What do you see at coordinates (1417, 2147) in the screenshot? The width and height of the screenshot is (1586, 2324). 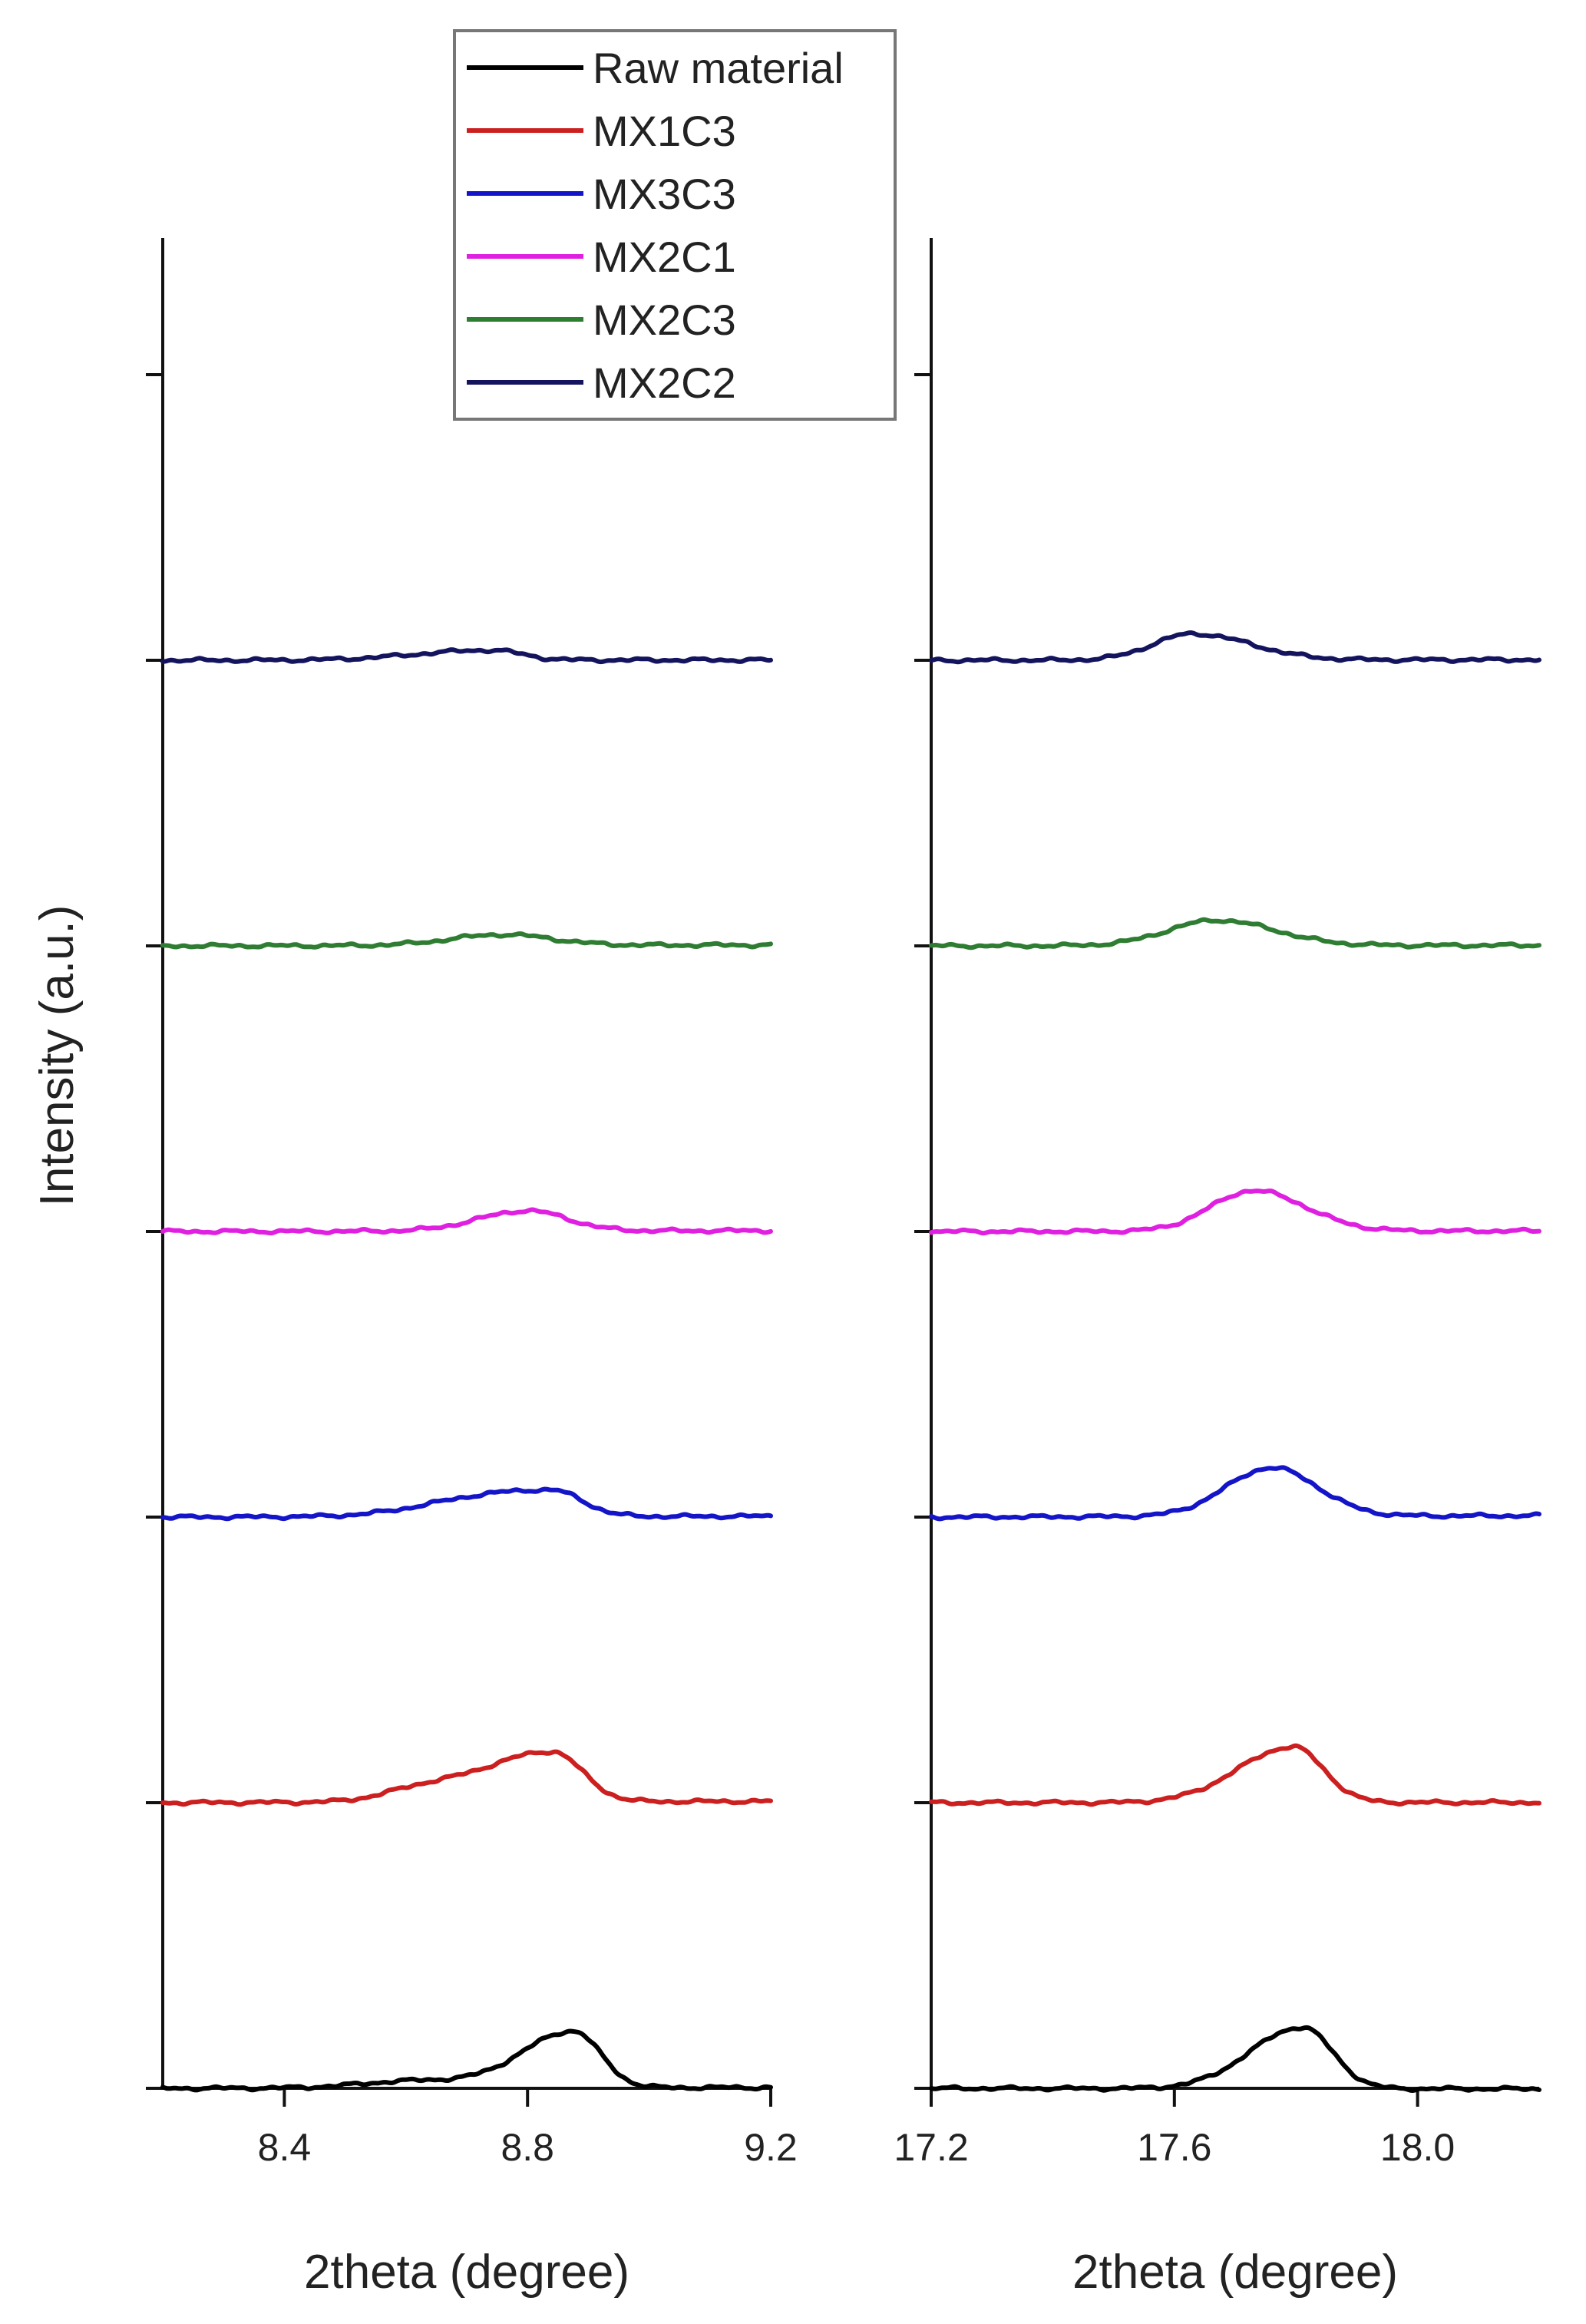 I see `x-tick-label: 18.0` at bounding box center [1417, 2147].